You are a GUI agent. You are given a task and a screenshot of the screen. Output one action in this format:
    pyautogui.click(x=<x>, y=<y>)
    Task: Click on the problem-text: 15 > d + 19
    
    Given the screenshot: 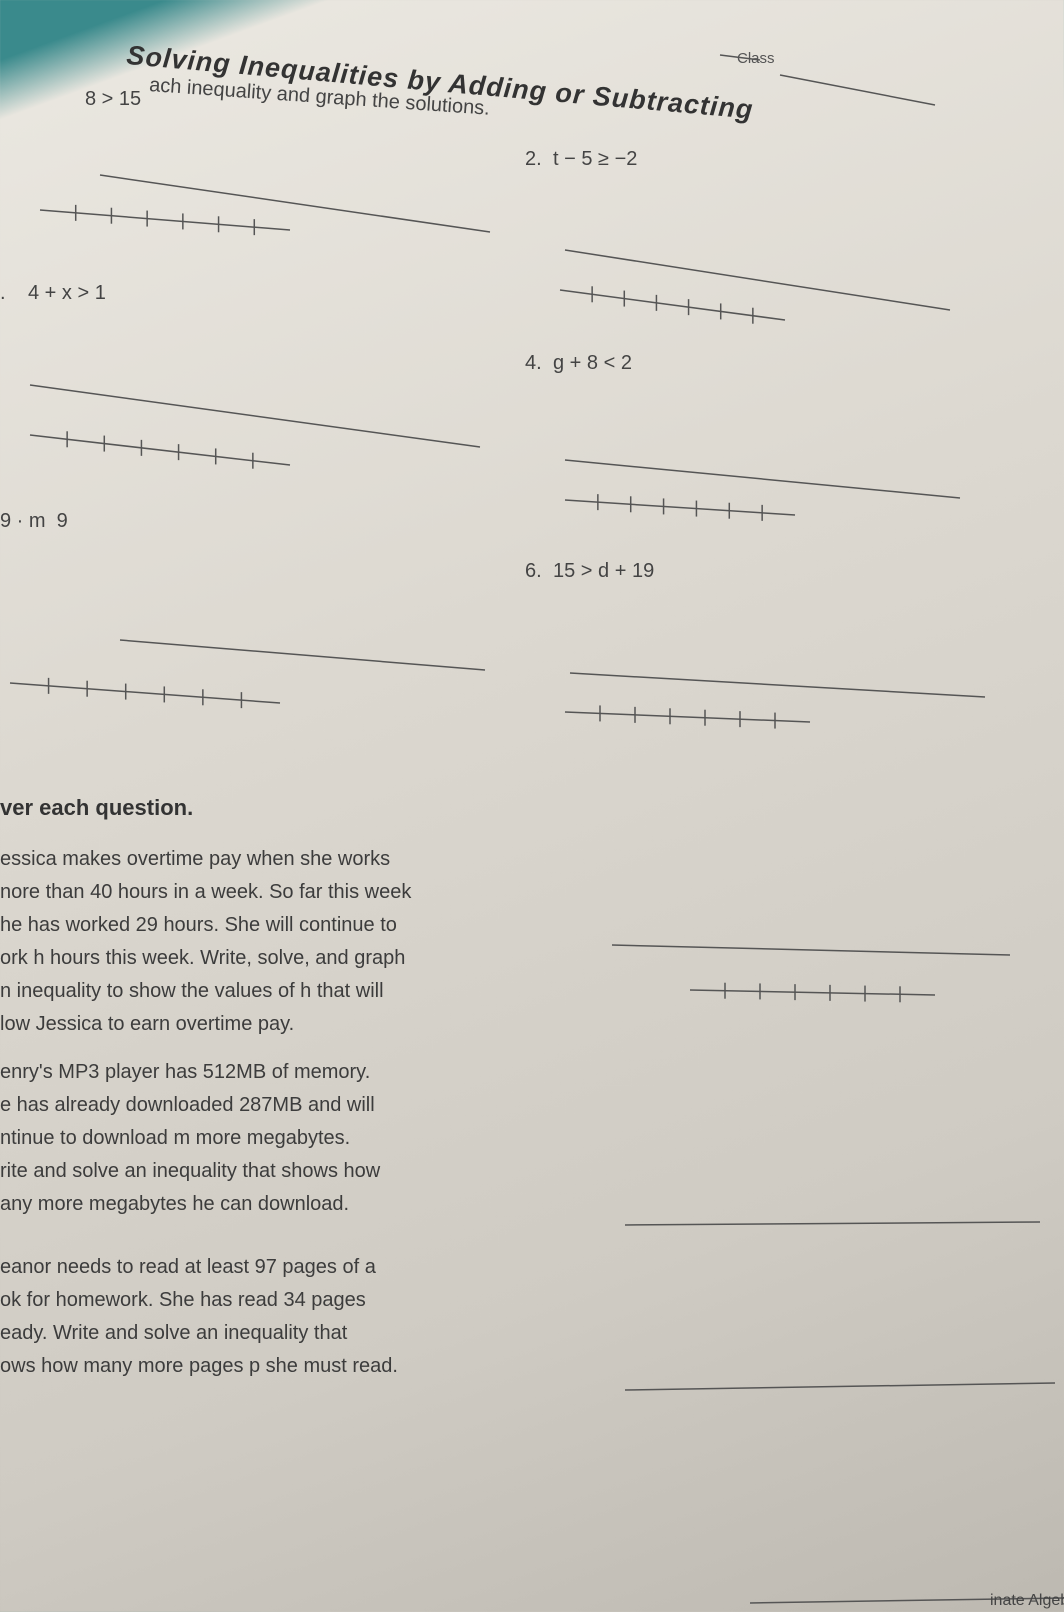 What is the action you would take?
    pyautogui.click(x=604, y=571)
    